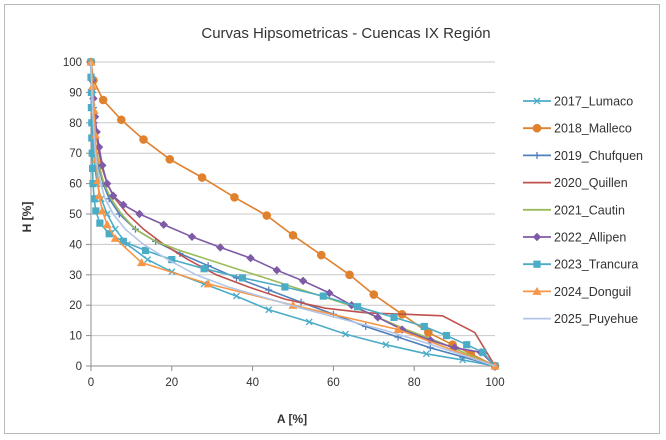  Describe the element at coordinates (72, 63) in the screenshot. I see `y-tick-label: 100` at that location.